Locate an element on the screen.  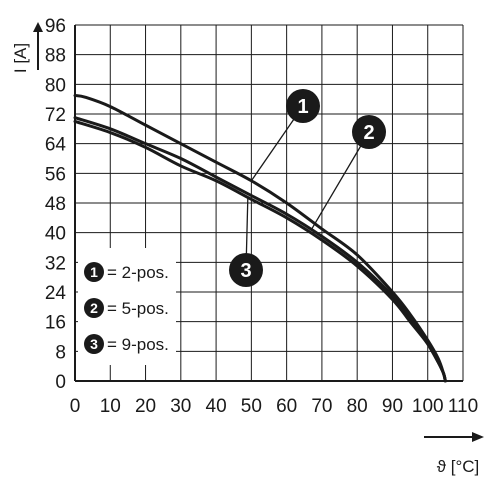
y-tick-label: 40 is located at coordinates (55, 234).